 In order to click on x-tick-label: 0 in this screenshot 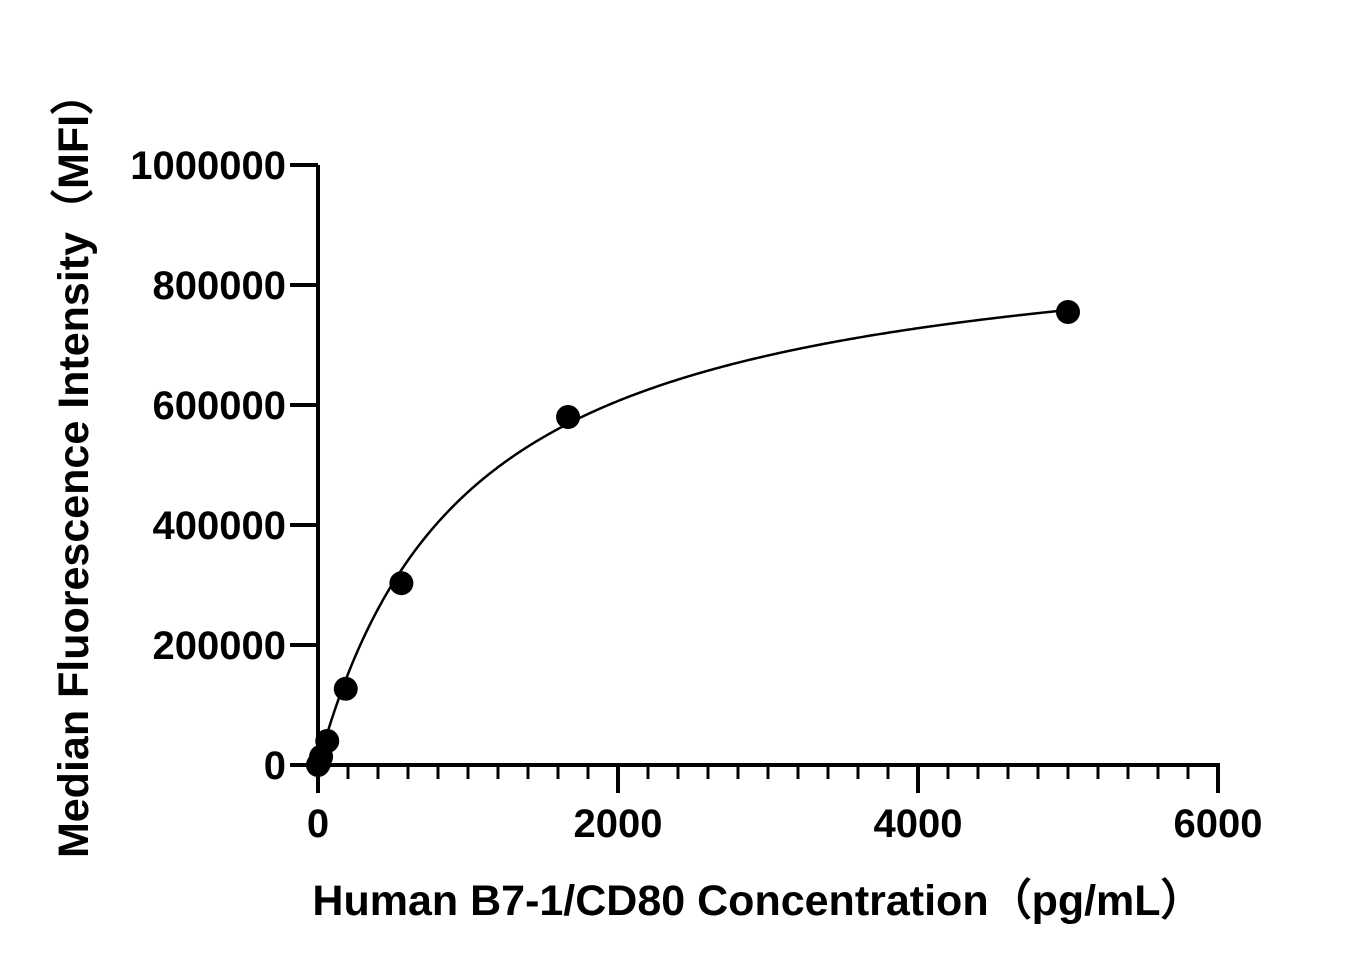, I will do `click(318, 824)`.